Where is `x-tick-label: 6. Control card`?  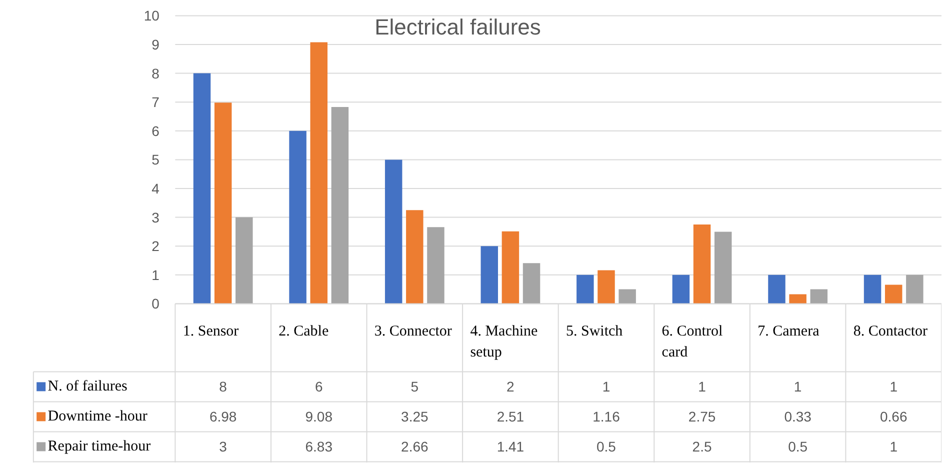 x-tick-label: 6. Control card is located at coordinates (692, 342).